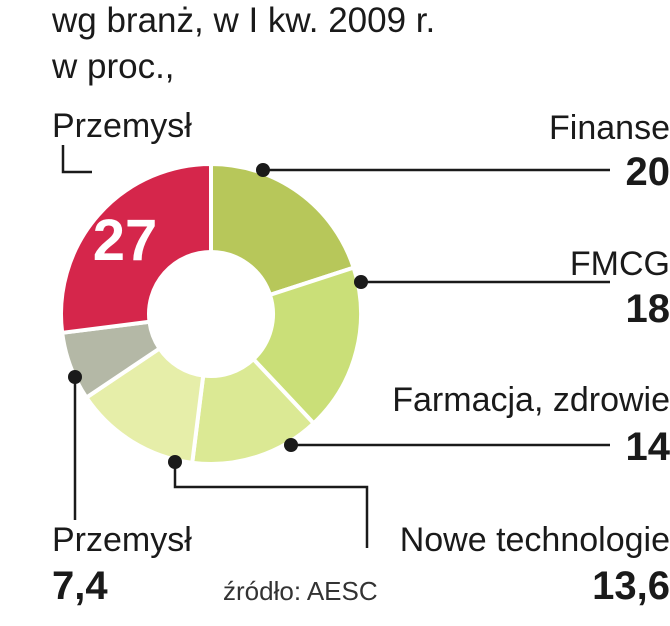  Describe the element at coordinates (113, 66) in the screenshot. I see `chart-subtitle-line-2: w proc.,` at that location.